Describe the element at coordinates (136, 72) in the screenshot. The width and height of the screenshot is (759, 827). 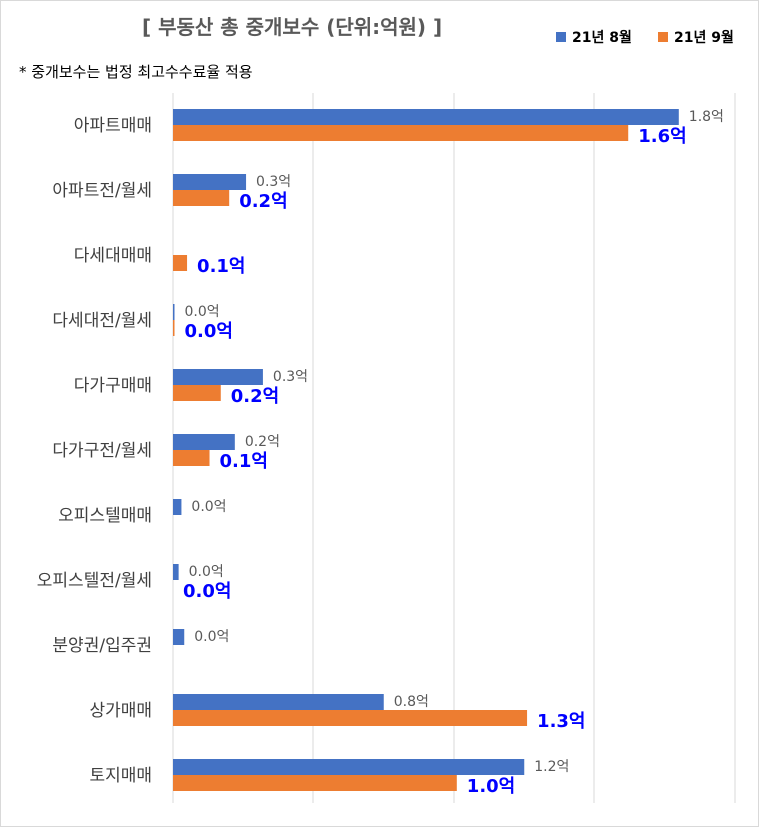
I see `chart-subtitle: * 중개보수는 법정 최고수수료율 적용` at that location.